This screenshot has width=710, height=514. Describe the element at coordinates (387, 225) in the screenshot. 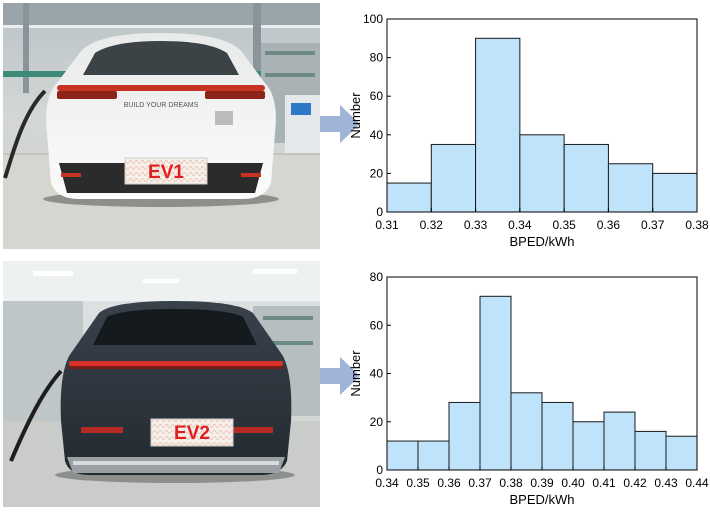

I see `ev1-x-tick-label: 0.31` at that location.